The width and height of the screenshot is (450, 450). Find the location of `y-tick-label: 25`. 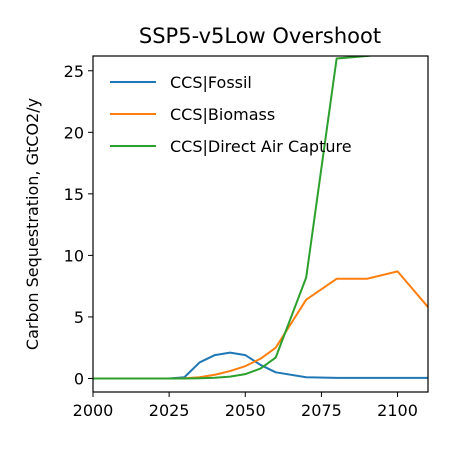

y-tick-label: 25 is located at coordinates (74, 71).